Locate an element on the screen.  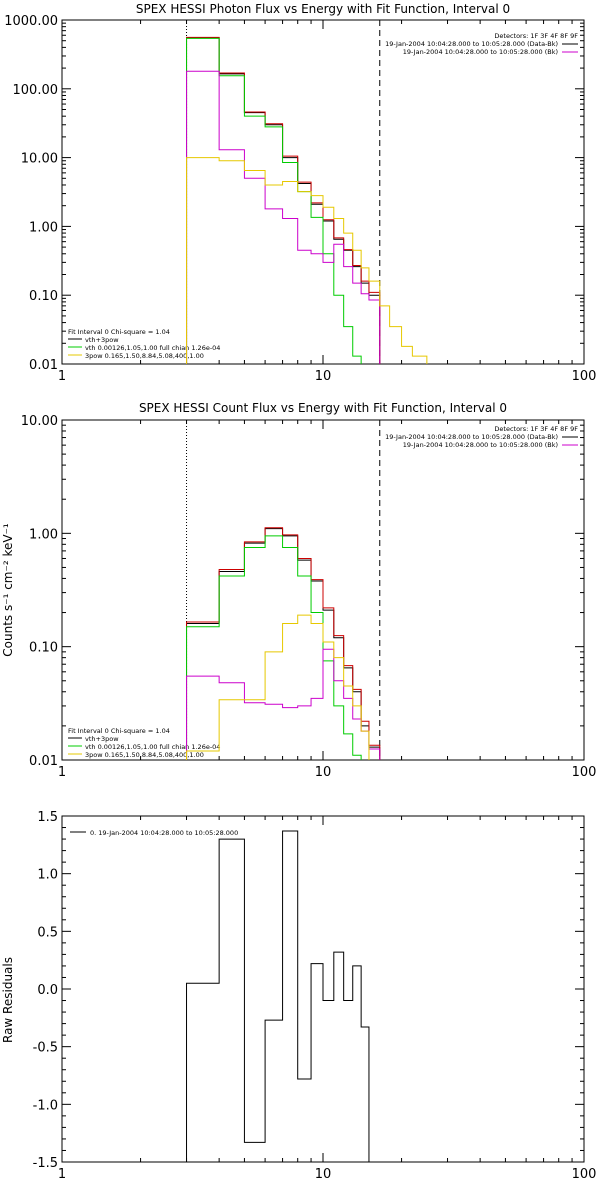
count-flux-ylabel: Counts s⁻¹ cm⁻² keV⁻¹ is located at coordinates (8, 590).